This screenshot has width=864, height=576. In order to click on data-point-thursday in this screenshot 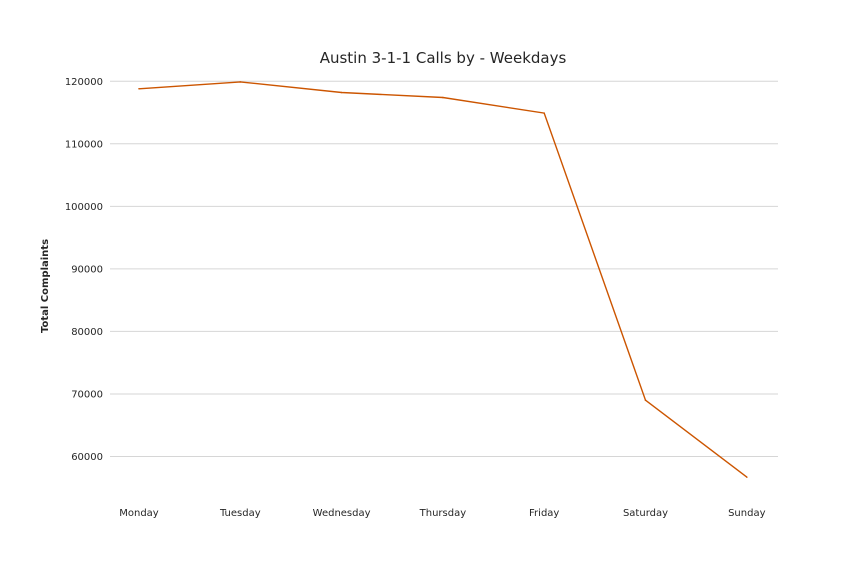, I will do `click(443, 97)`.